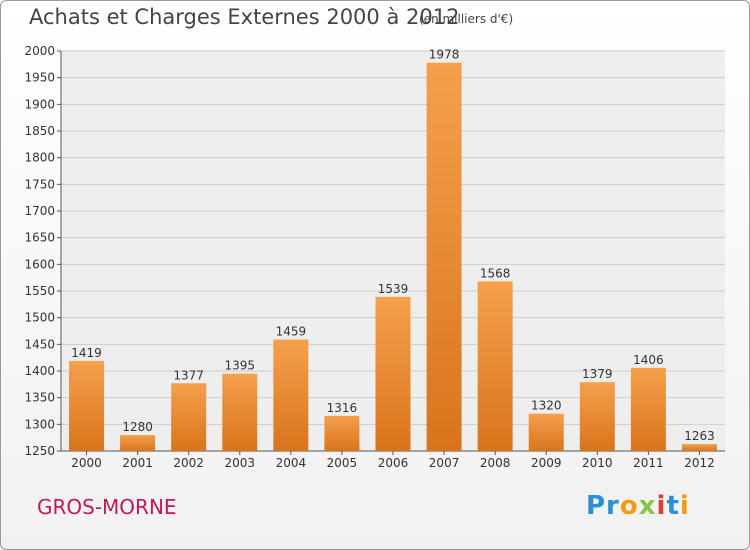  What do you see at coordinates (39, 131) in the screenshot?
I see `y-tick-label: 1850` at bounding box center [39, 131].